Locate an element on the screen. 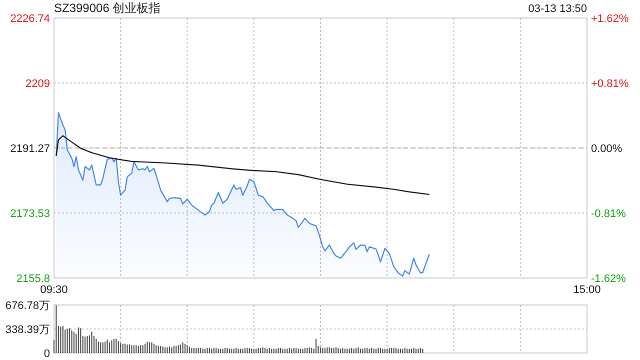 The height and width of the screenshot is (360, 640). y2-tick-label: 0.00% is located at coordinates (606, 148).